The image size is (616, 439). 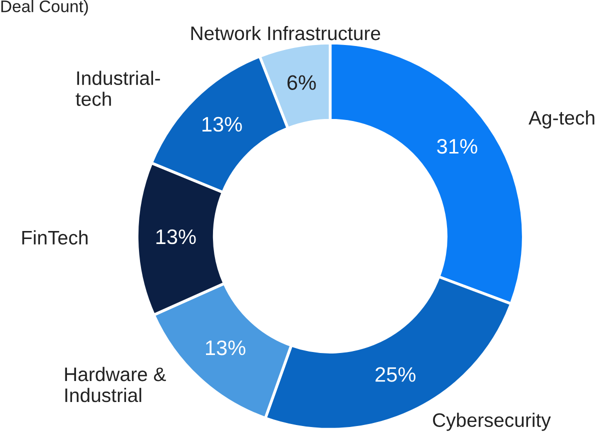 I want to click on slice-label: Industrial- tech, so click(x=118, y=88).